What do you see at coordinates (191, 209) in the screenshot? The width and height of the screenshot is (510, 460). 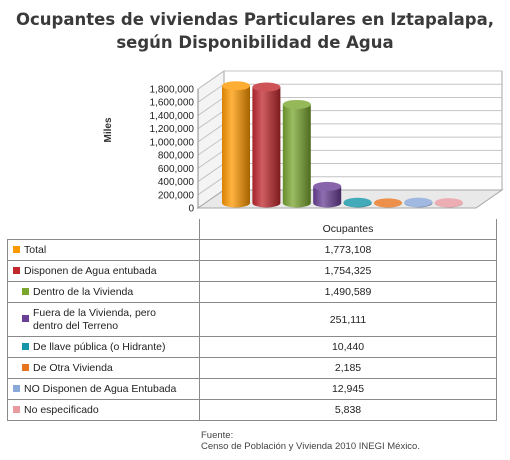 I see `y-tick-label: 0` at bounding box center [191, 209].